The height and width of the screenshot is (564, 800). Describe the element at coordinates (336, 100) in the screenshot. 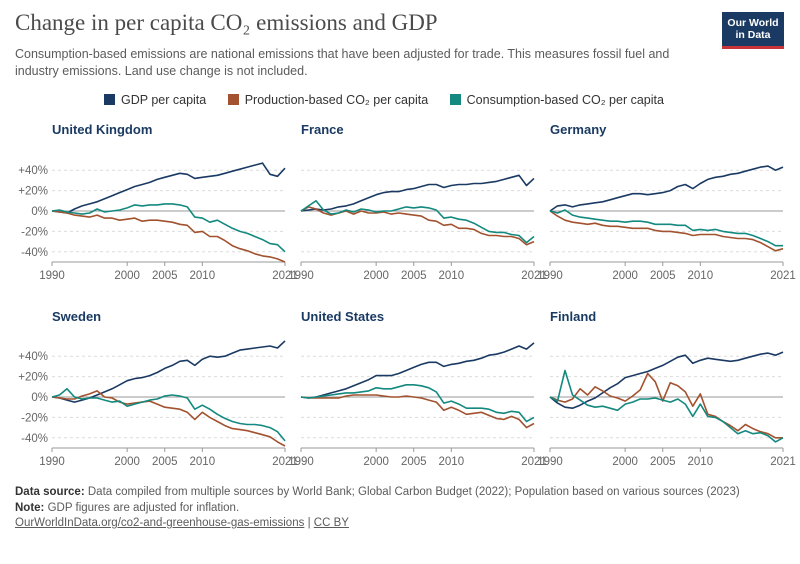

I see `legend-label-production: Production-based CO₂ per capita` at that location.